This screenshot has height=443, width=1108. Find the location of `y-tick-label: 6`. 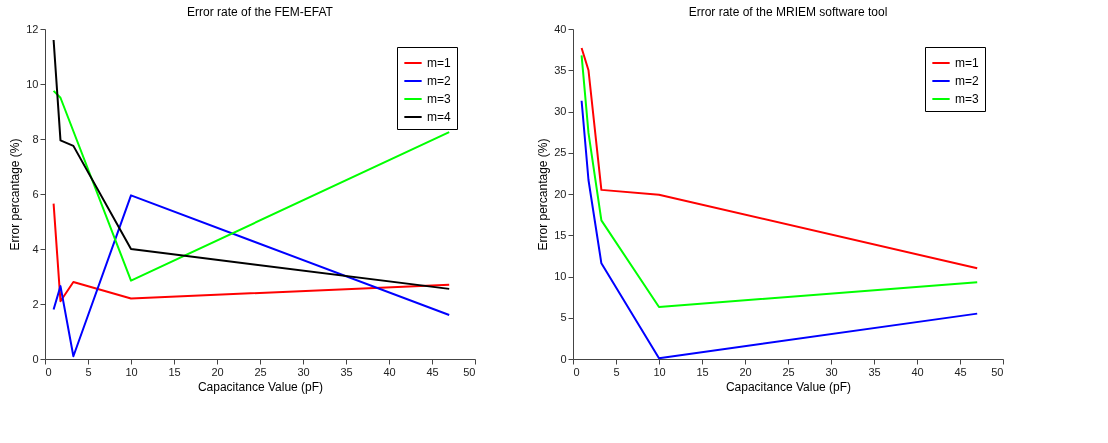

y-tick-label: 6 is located at coordinates (35, 193).